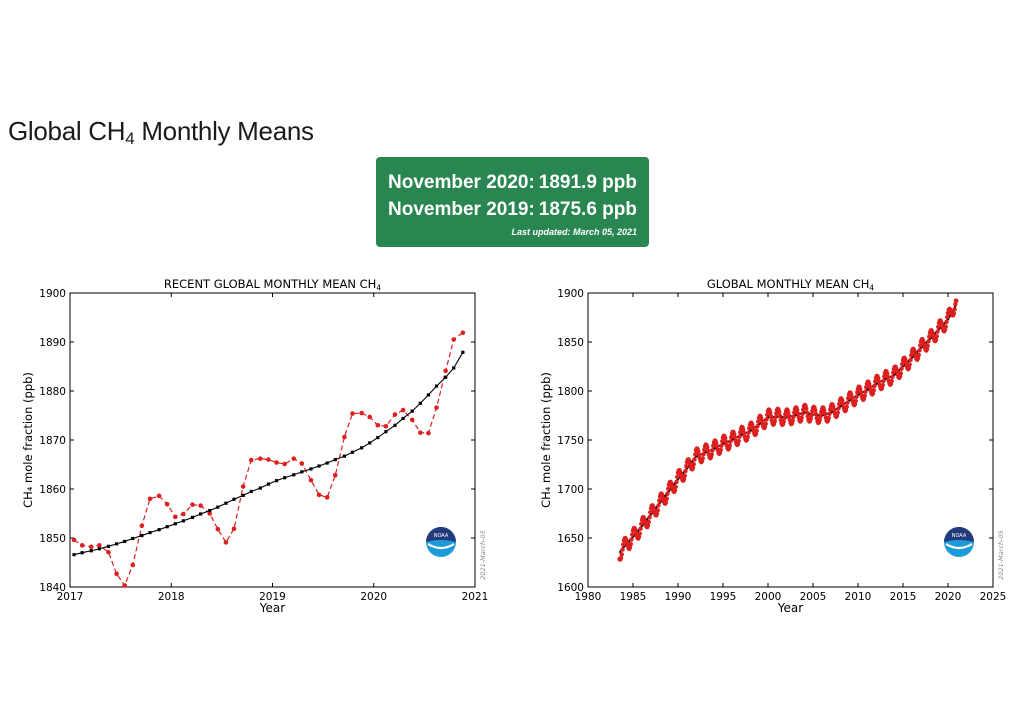 Image resolution: width=1024 pixels, height=720 pixels. What do you see at coordinates (52, 588) in the screenshot?
I see `y-tick-label: 1840` at bounding box center [52, 588].